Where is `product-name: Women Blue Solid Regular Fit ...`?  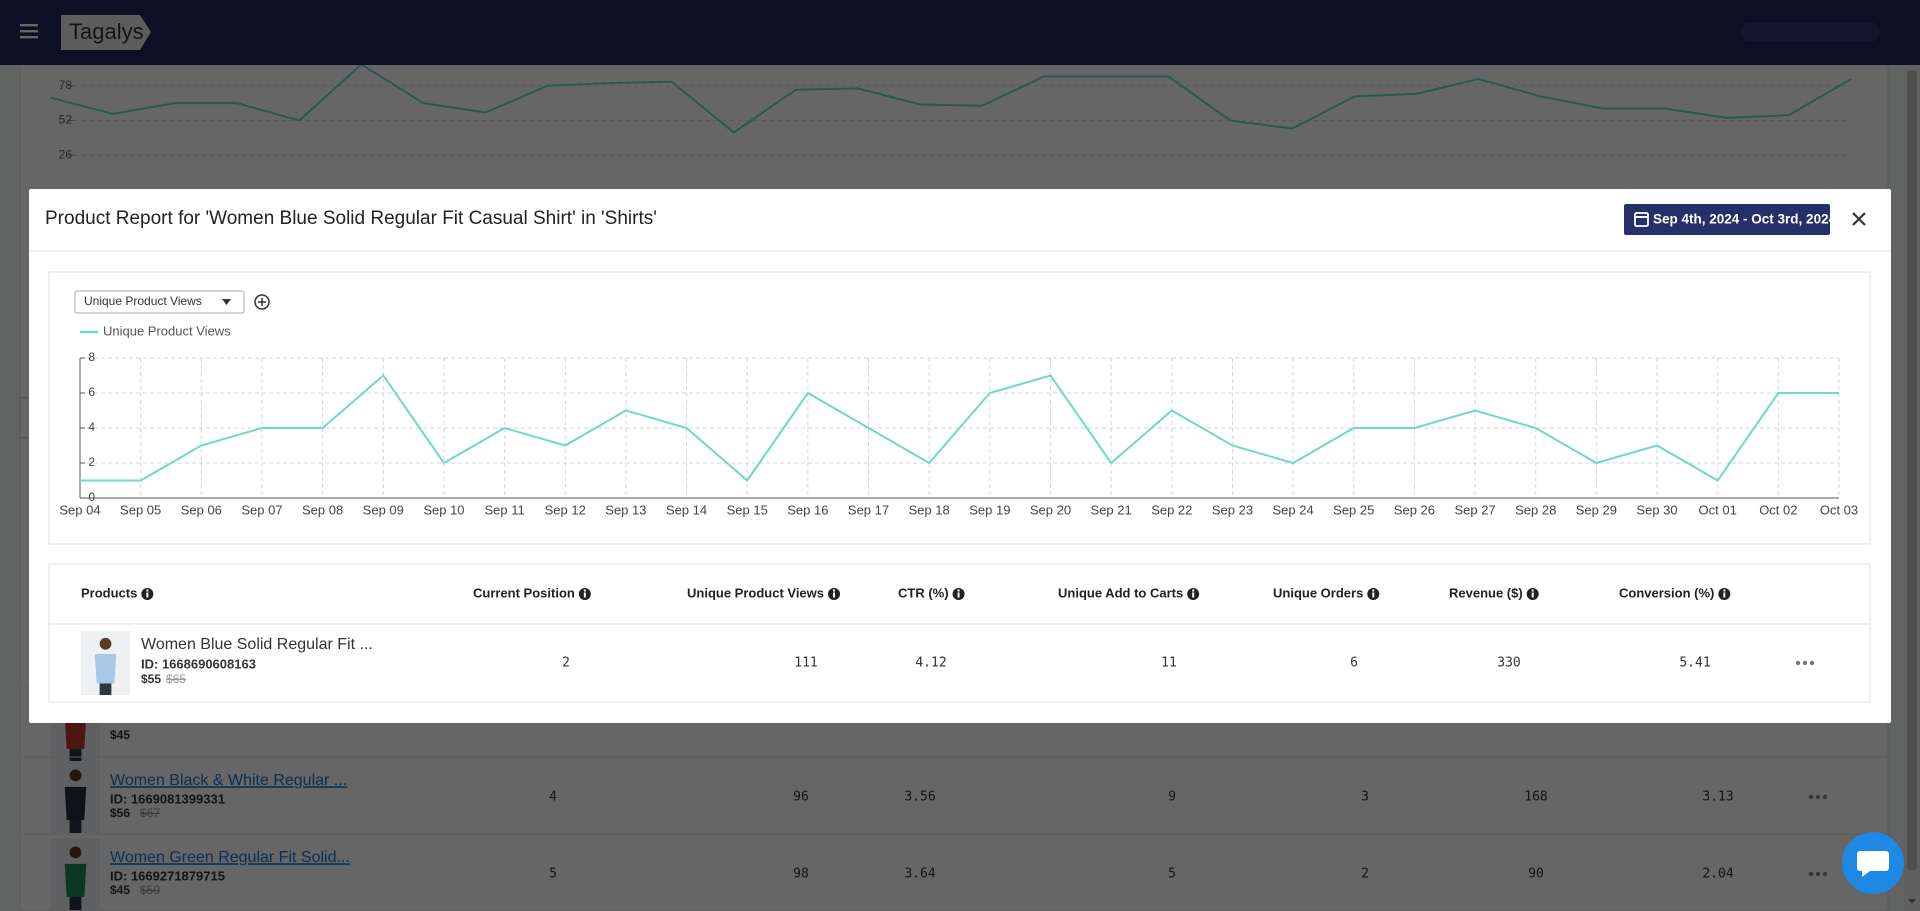 product-name: Women Blue Solid Regular Fit ... is located at coordinates (257, 644).